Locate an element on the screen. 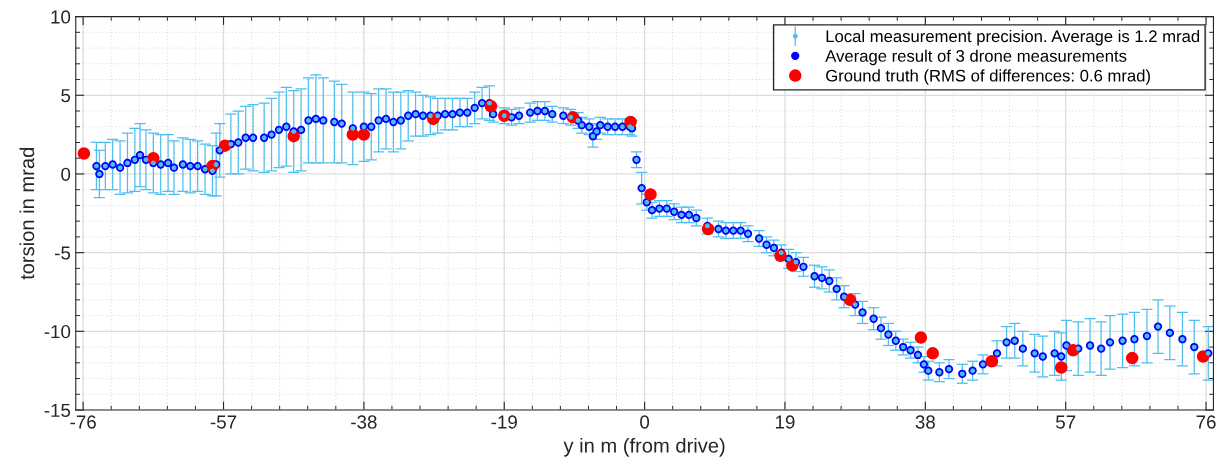 The height and width of the screenshot is (474, 1222). x-tick-label: 76 is located at coordinates (1206, 422).